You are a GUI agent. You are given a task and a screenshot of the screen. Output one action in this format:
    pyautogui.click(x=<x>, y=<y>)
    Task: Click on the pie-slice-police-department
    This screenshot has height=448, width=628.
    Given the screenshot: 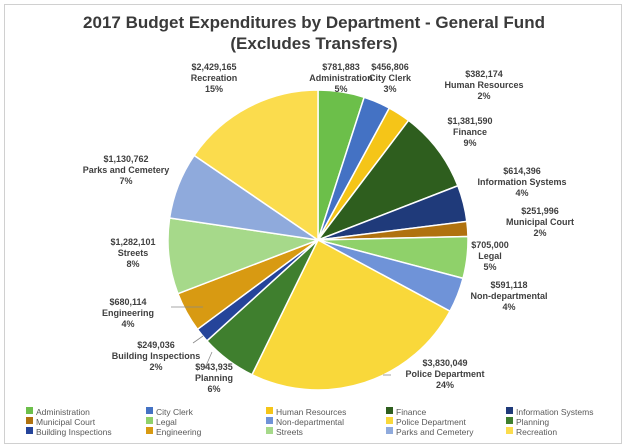 What is the action you would take?
    pyautogui.click(x=351, y=314)
    